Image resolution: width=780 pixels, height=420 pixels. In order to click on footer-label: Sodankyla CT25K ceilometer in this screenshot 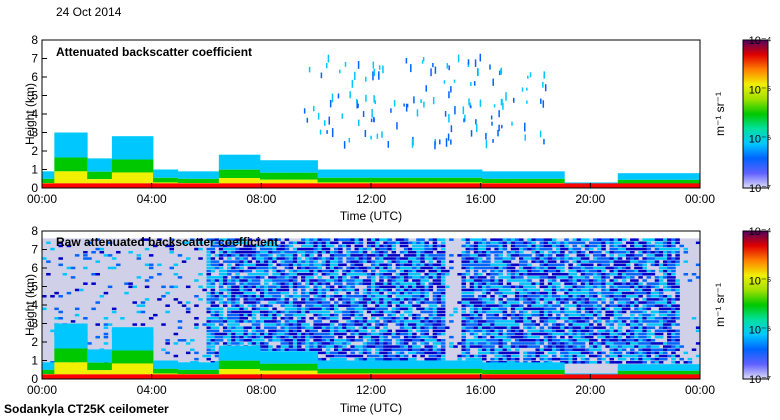, I will do `click(86, 409)`.